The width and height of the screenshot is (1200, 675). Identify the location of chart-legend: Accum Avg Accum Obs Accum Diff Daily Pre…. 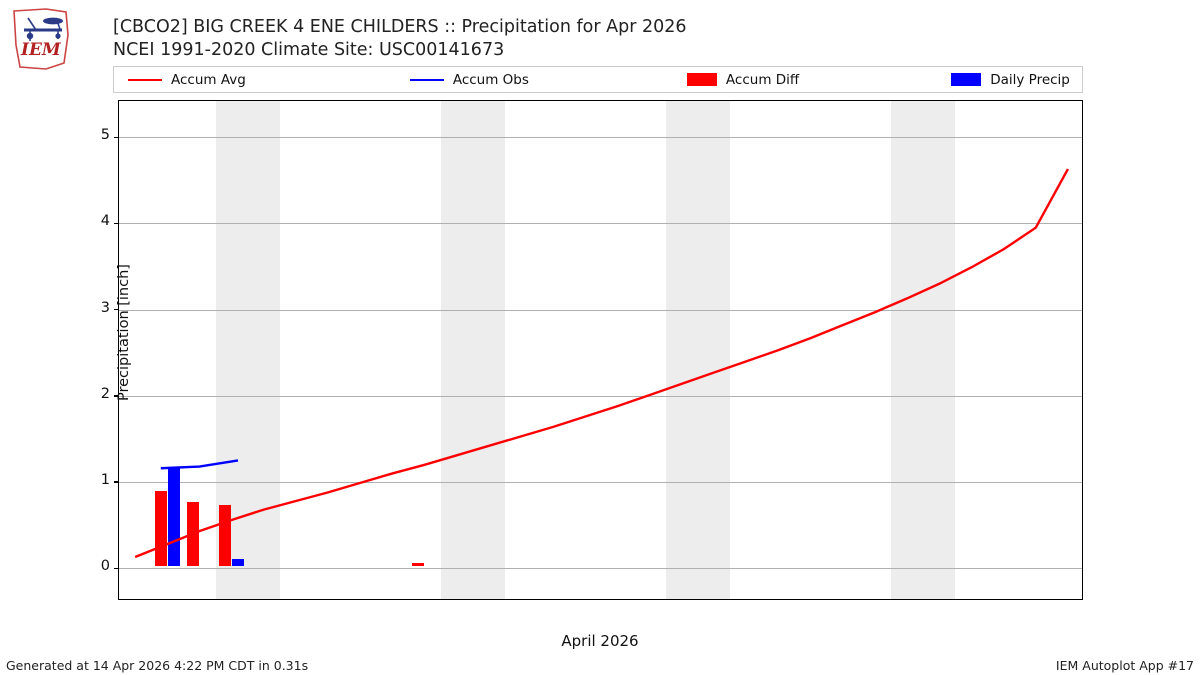
(598, 79).